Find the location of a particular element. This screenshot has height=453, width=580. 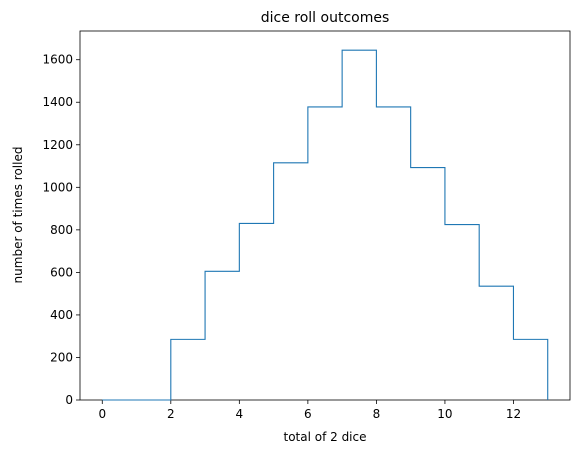

x-tick-label: 6 is located at coordinates (308, 414).